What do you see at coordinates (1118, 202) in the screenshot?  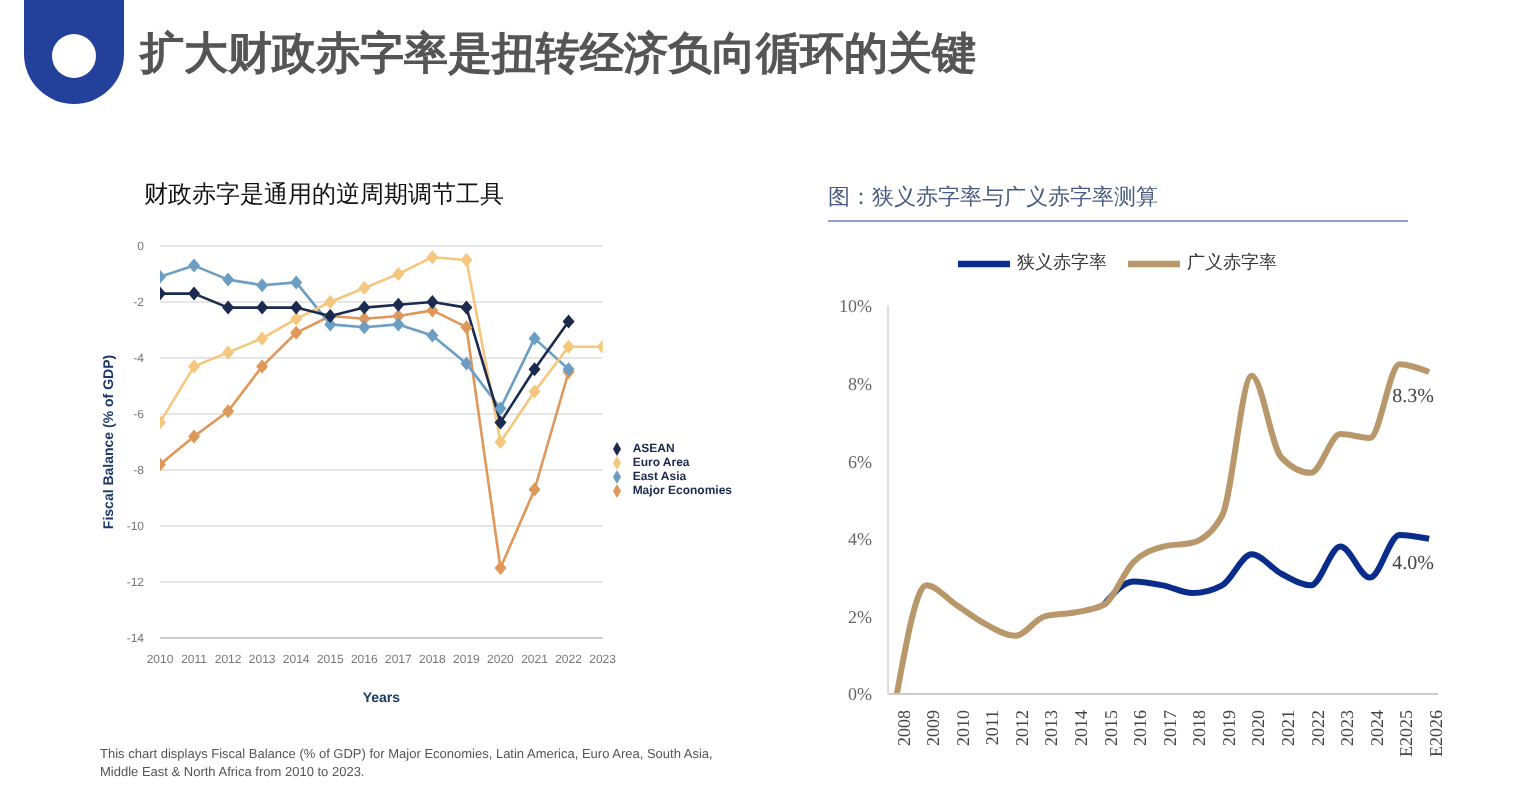 I see `chart-title: 图：狭义赤字率与广义赤字率测算` at bounding box center [1118, 202].